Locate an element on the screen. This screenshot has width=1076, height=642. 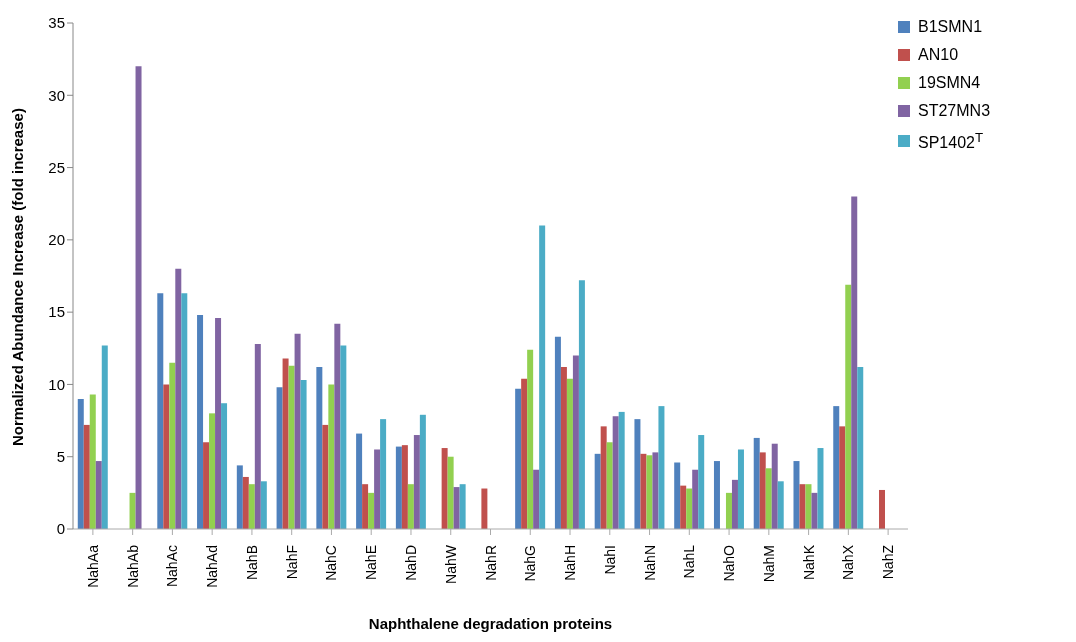
y-axis-title: Normalized Abundance Increase (fold increase) is located at coordinates (18, 277).